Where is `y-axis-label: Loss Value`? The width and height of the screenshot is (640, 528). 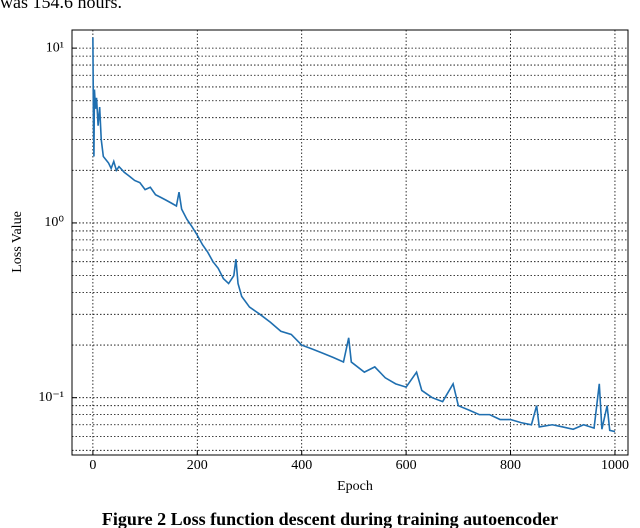
y-axis-label: Loss Value is located at coordinates (17, 242).